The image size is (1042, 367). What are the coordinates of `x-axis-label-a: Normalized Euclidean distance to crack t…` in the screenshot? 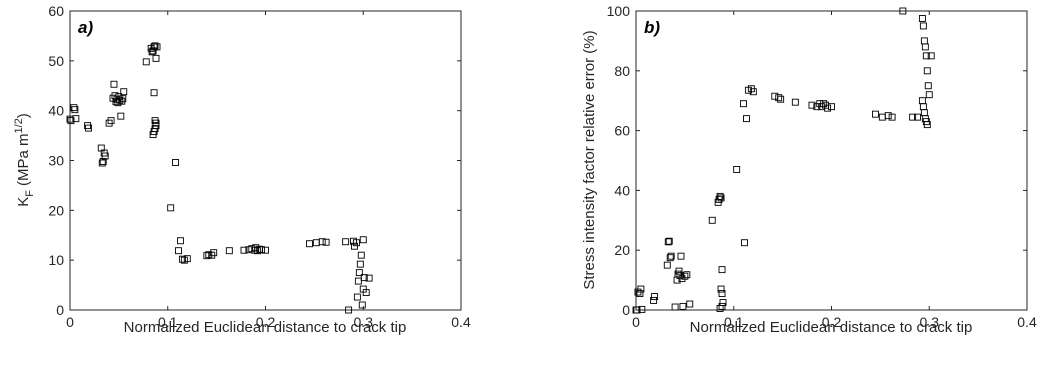 It's located at (265, 327).